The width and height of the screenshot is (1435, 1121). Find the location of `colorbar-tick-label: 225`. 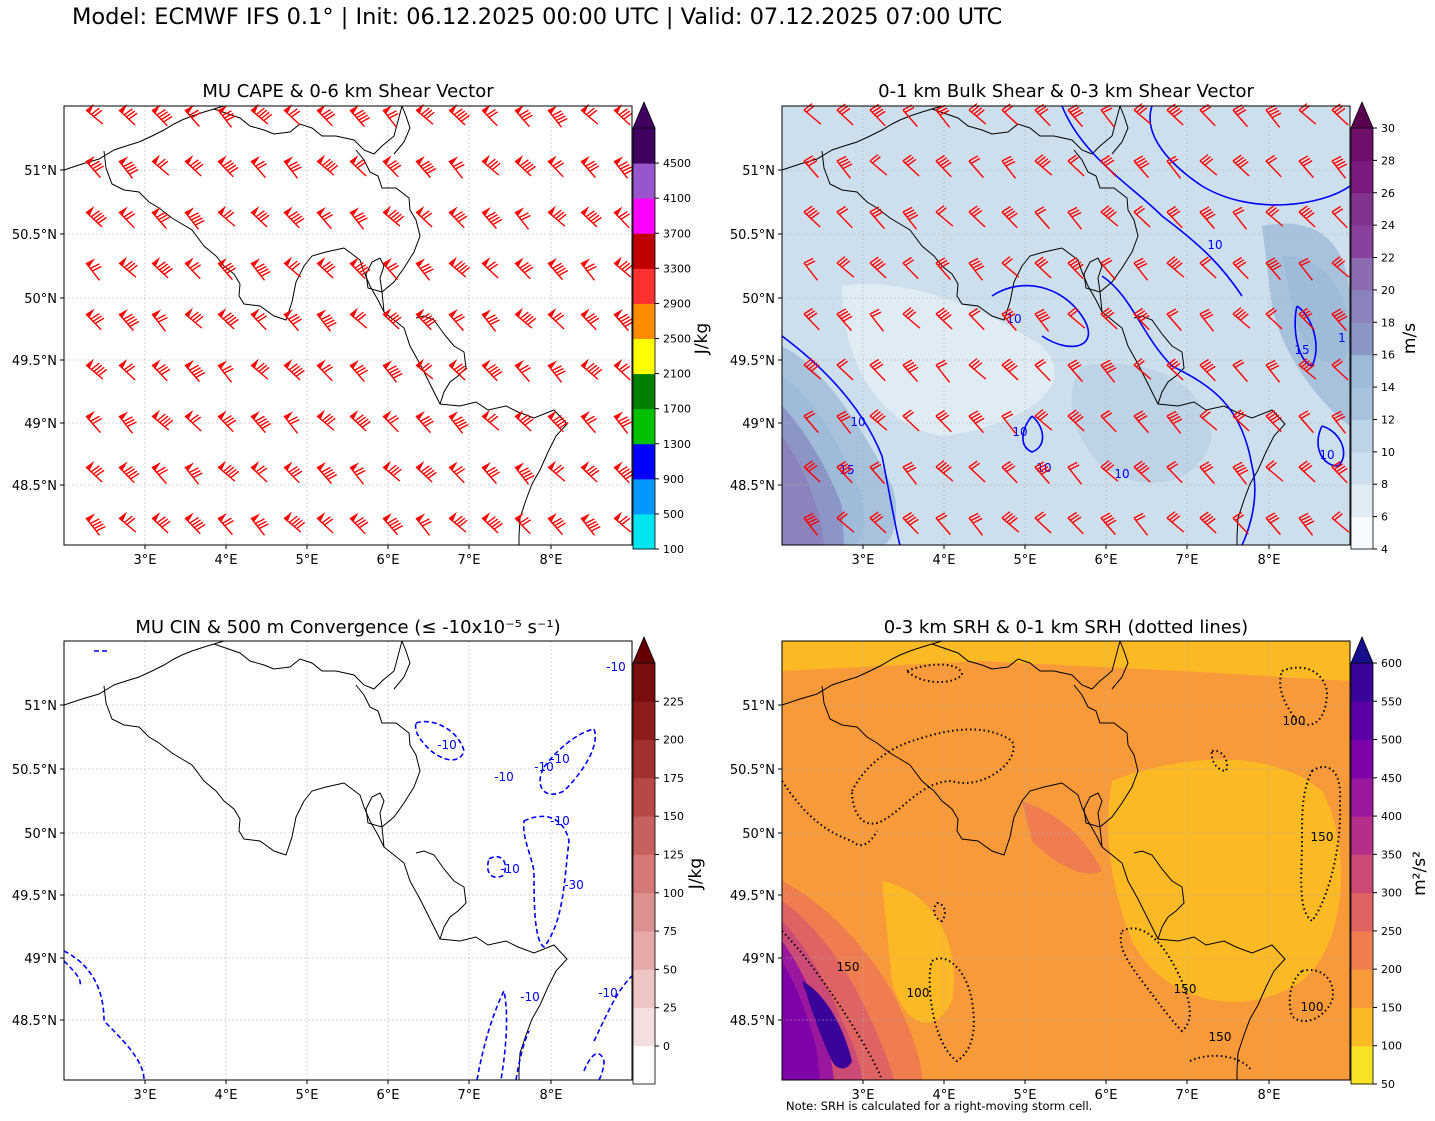

colorbar-tick-label: 225 is located at coordinates (673, 701).